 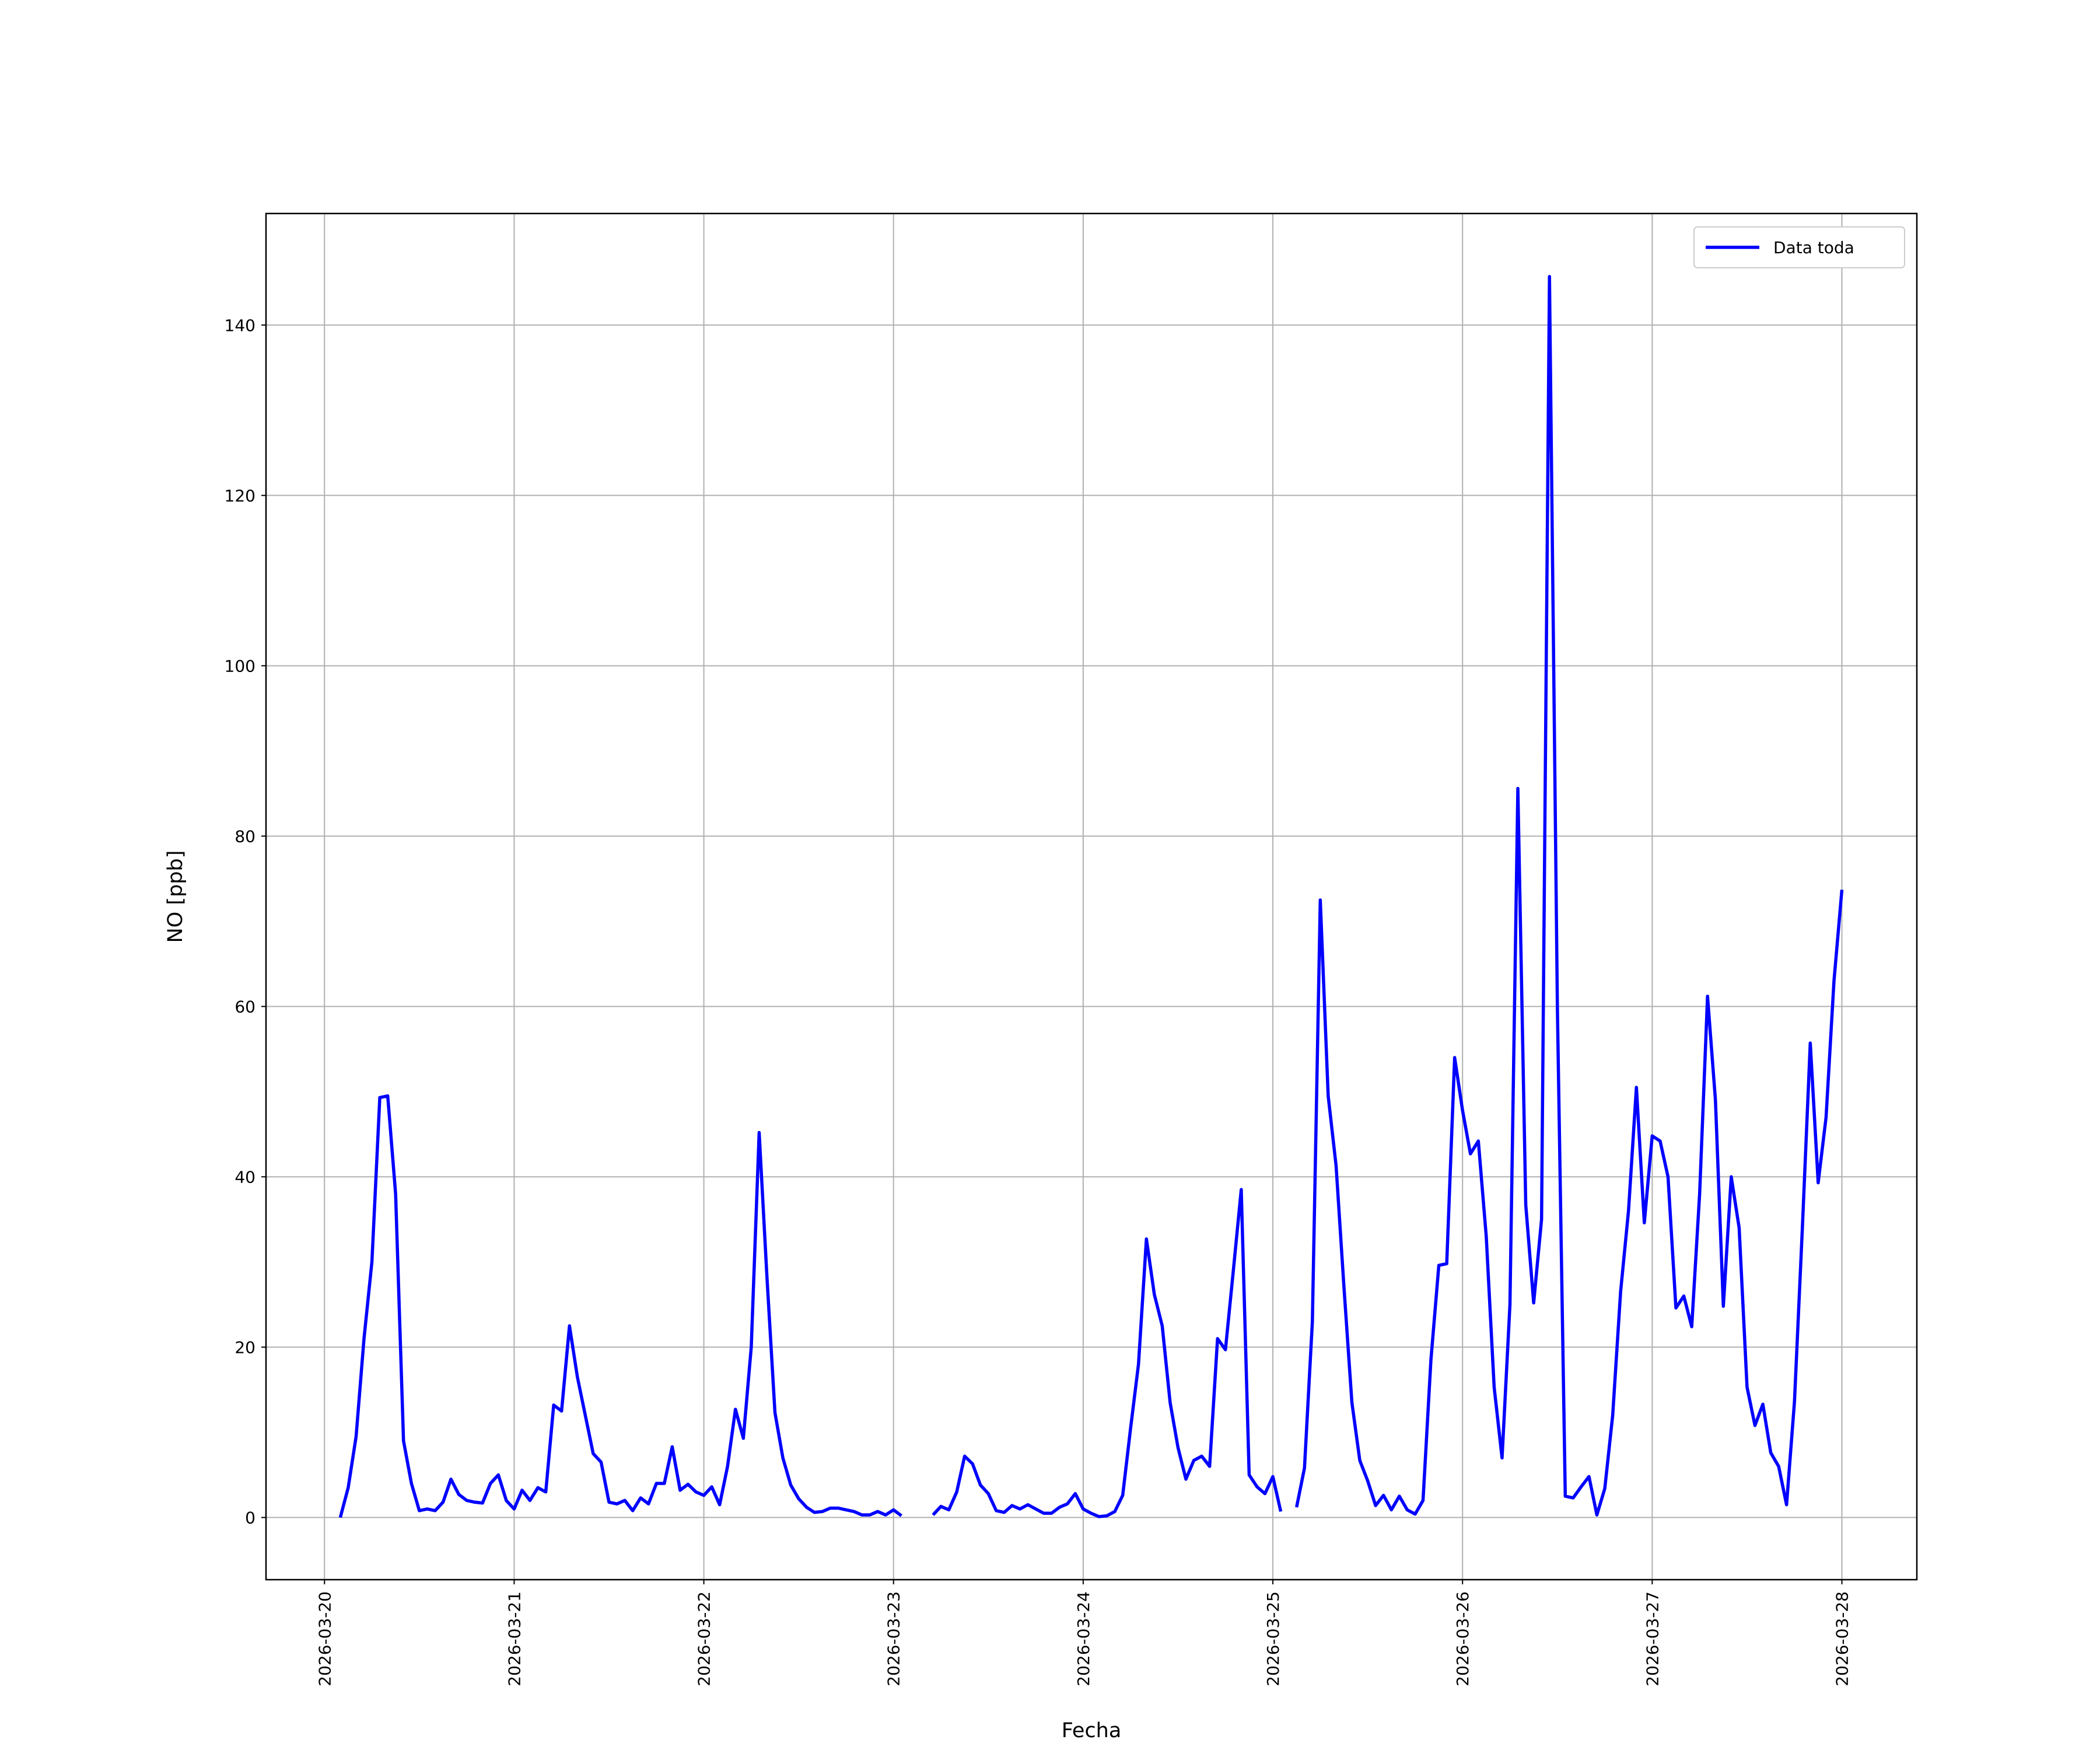 I want to click on x-tick-label: 2026-03-20, so click(x=324, y=1638).